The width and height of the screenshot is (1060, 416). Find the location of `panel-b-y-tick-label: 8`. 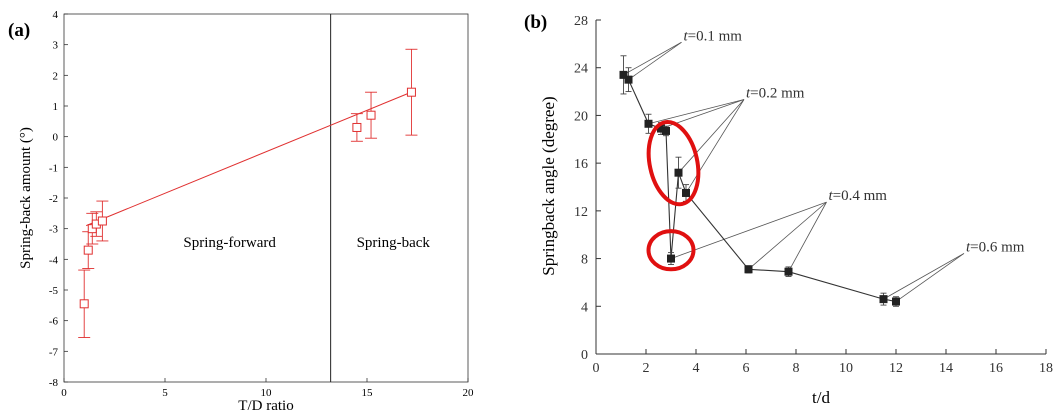

panel-b-y-tick-label: 8 is located at coordinates (584, 260).